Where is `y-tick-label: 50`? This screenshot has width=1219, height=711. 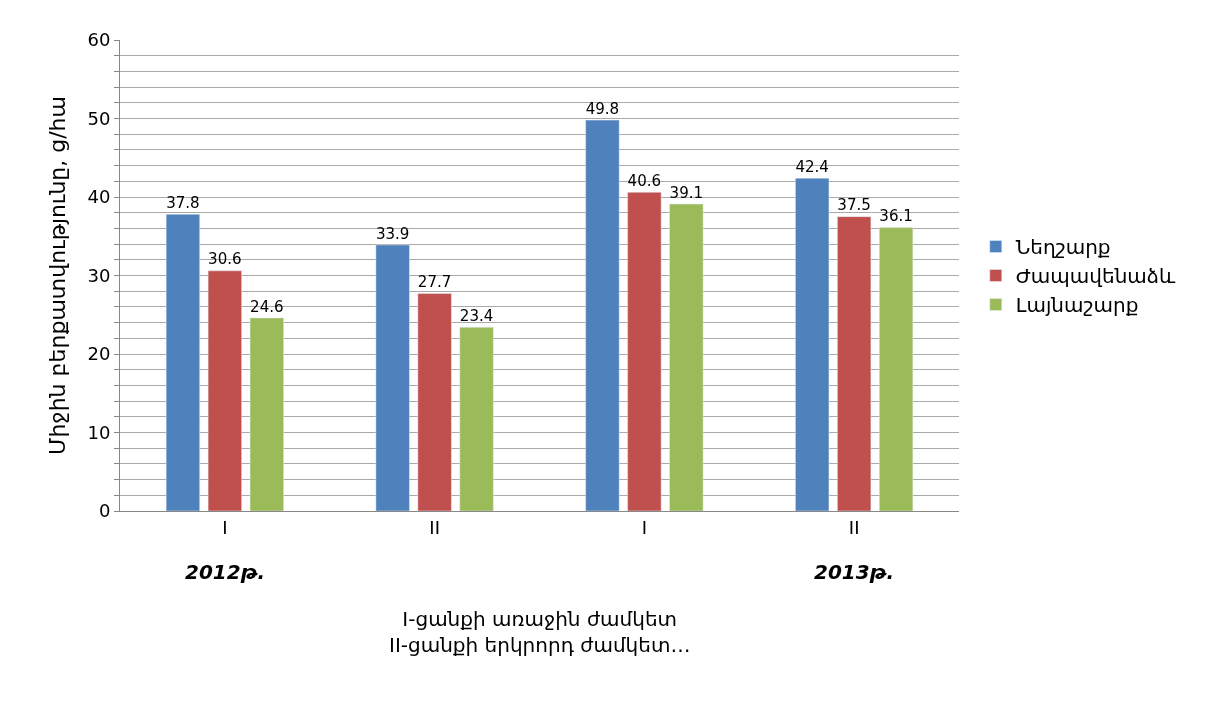 y-tick-label: 50 is located at coordinates (99, 118).